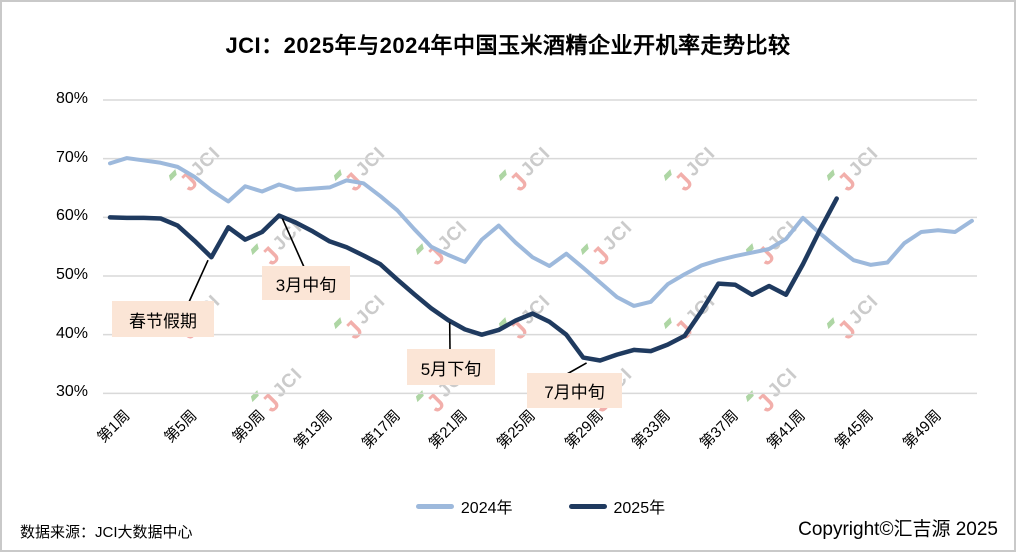 The width and height of the screenshot is (1016, 552). I want to click on y-tick-label: 70%, so click(71, 157).